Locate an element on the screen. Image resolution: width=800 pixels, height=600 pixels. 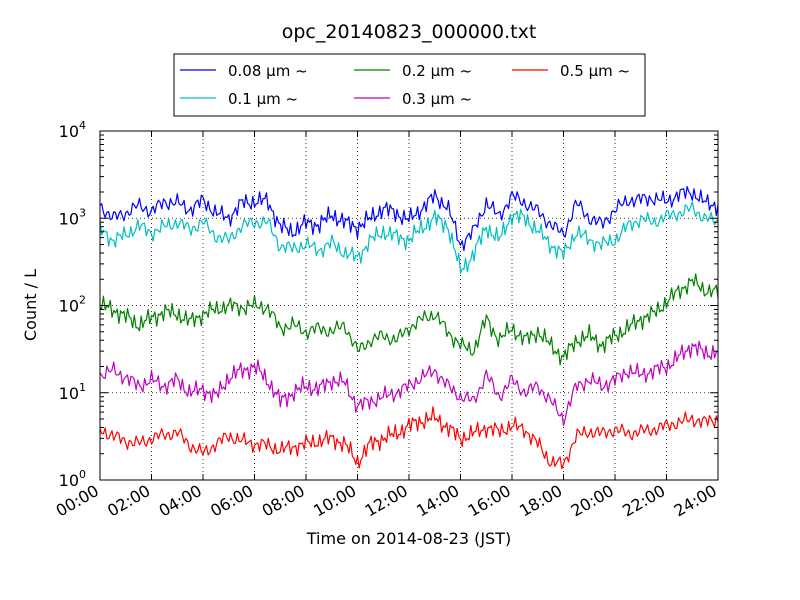
y-tick-label: 10⁴ is located at coordinates (72, 130).